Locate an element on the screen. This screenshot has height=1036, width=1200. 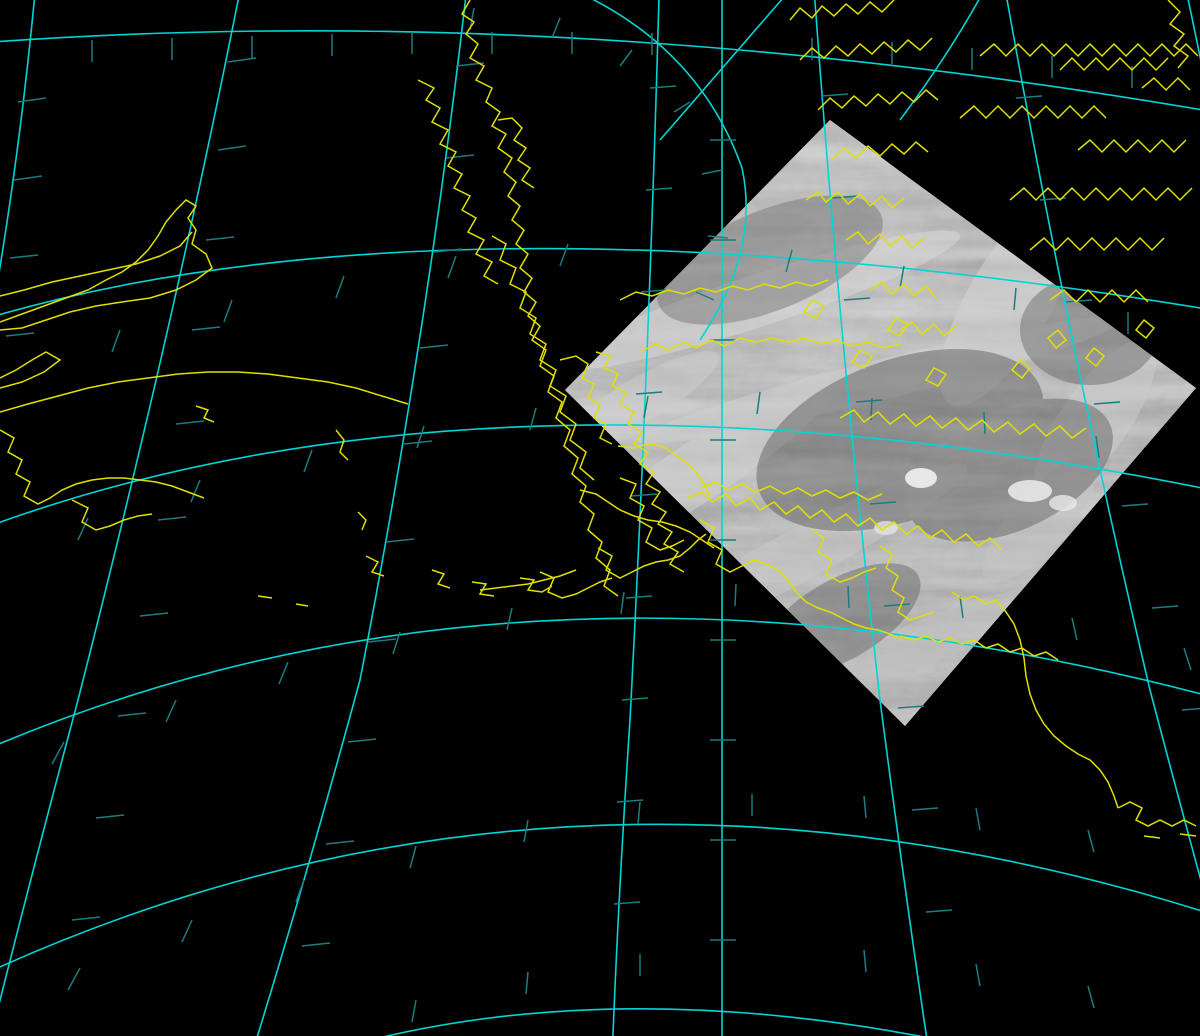
coastline-chukotka-coast is located at coordinates (543, 358).